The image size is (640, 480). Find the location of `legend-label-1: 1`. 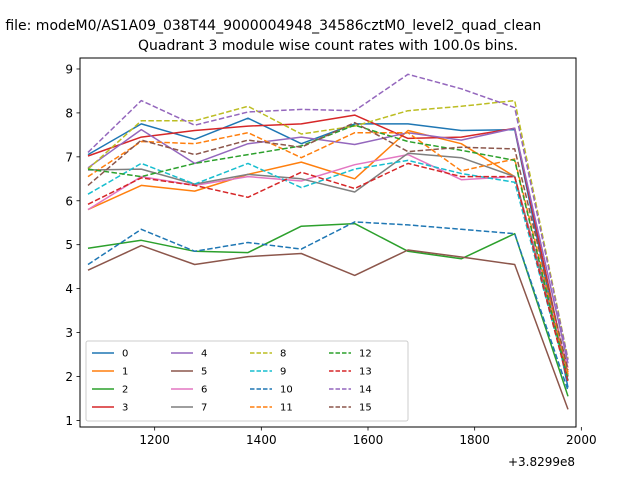

legend-label-1: 1 is located at coordinates (125, 372).